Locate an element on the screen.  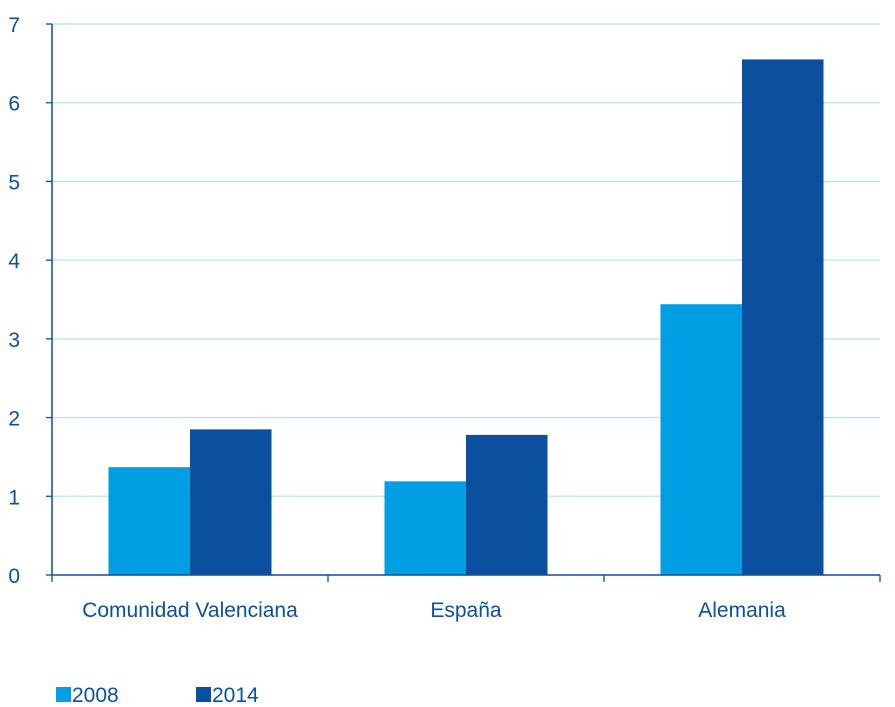
y-tick-label: 2 is located at coordinates (14, 419).